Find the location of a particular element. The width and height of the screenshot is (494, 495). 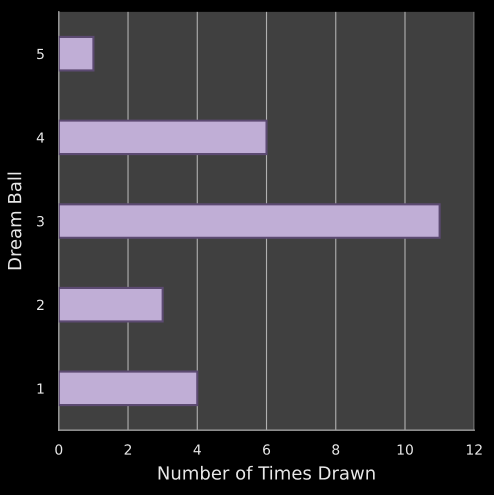

x-tick-label: 8 is located at coordinates (336, 449).